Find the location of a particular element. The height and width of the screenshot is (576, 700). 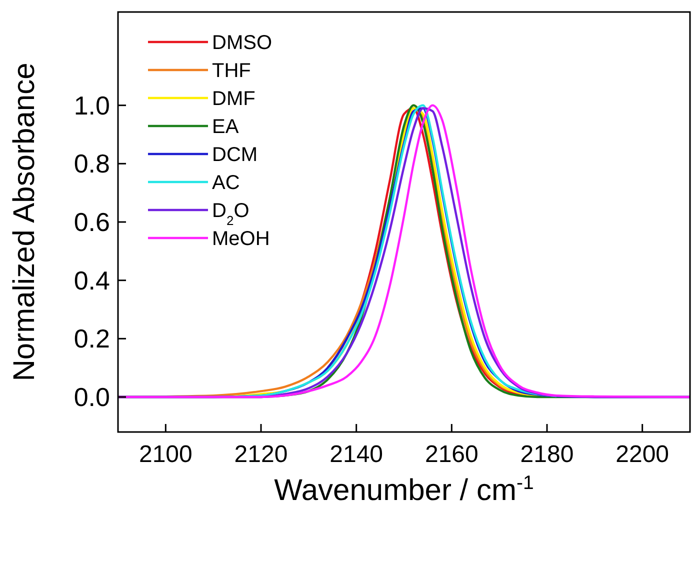

legend-label: DCM is located at coordinates (235, 155).